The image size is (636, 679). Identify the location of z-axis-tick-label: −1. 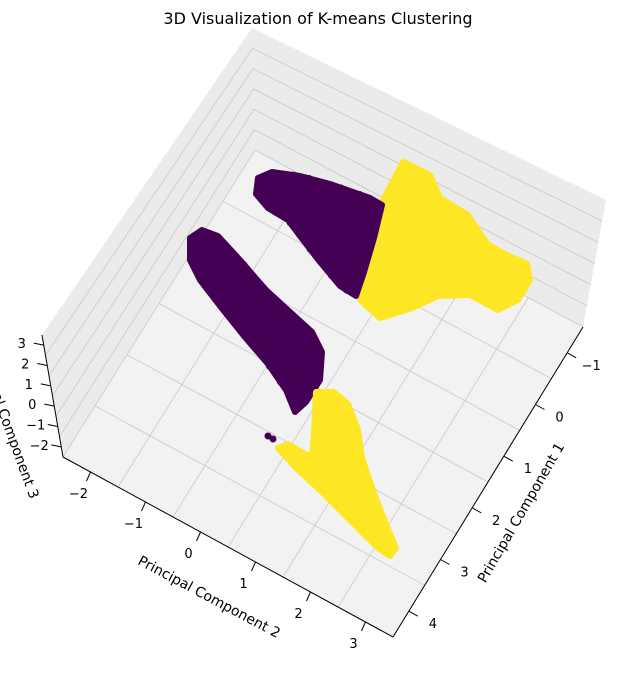
(35, 426).